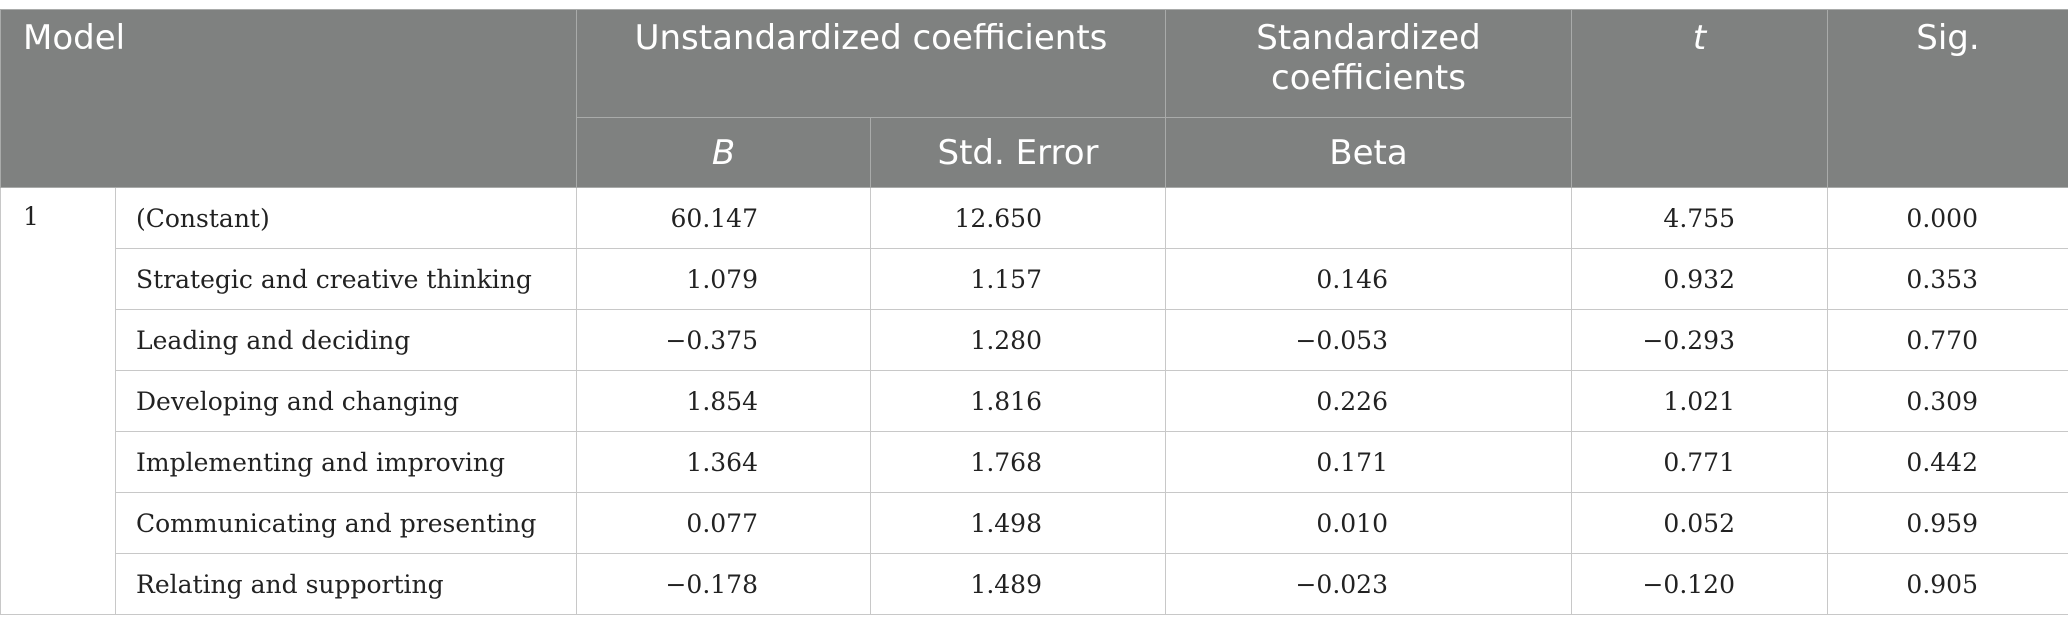  What do you see at coordinates (346, 401) in the screenshot?
I see `row-label: Developing and changing` at bounding box center [346, 401].